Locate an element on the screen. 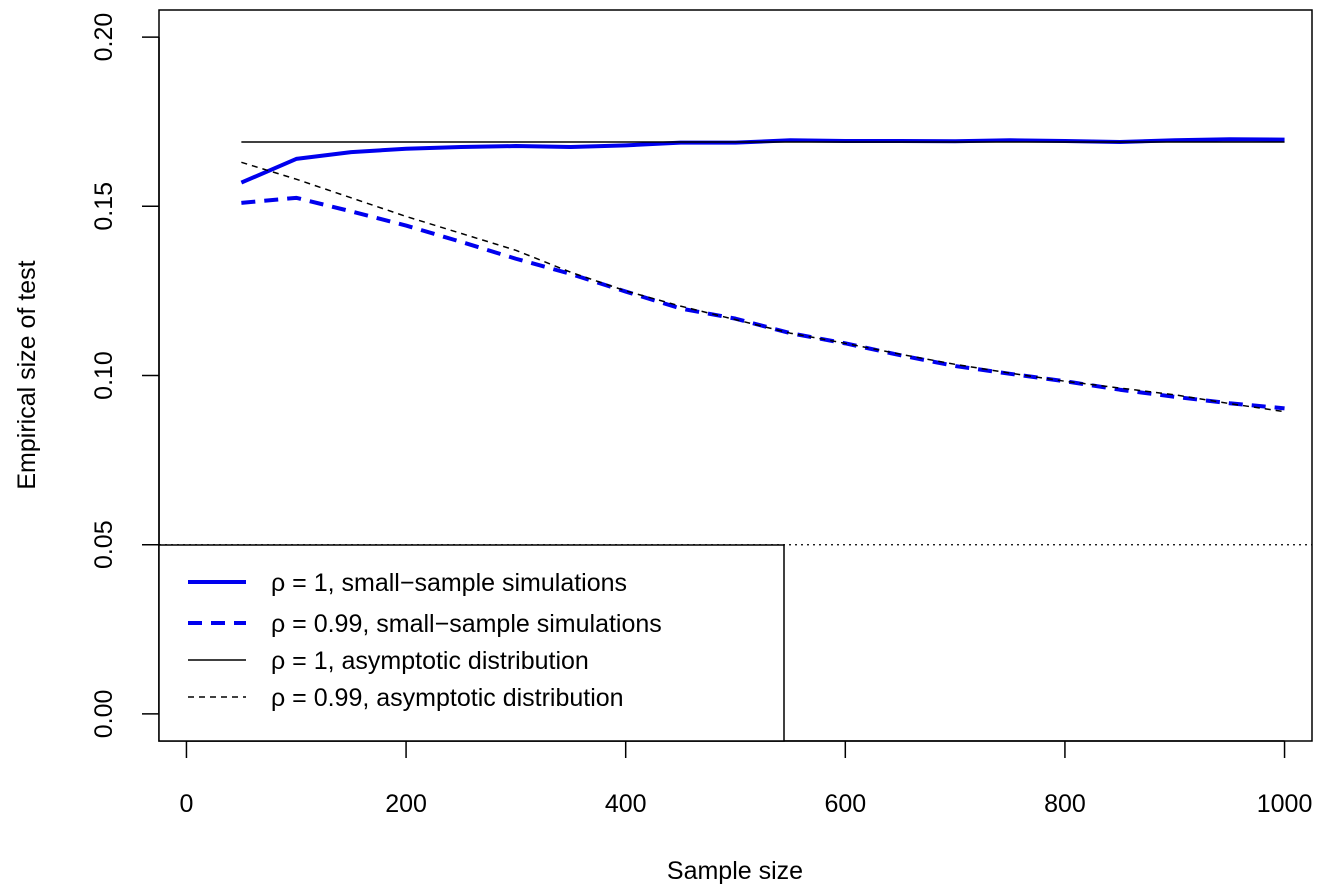 The image size is (1322, 894). legend-box is located at coordinates (471, 643).